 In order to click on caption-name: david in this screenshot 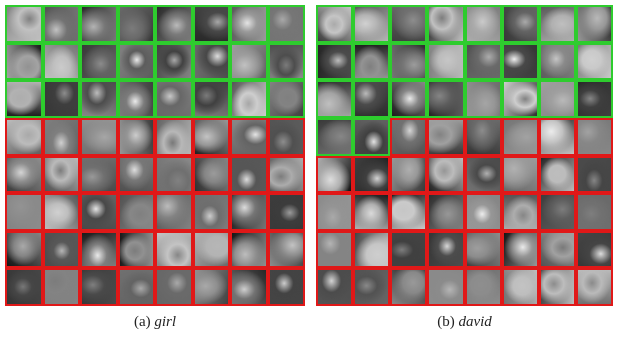, I will do `click(475, 322)`.